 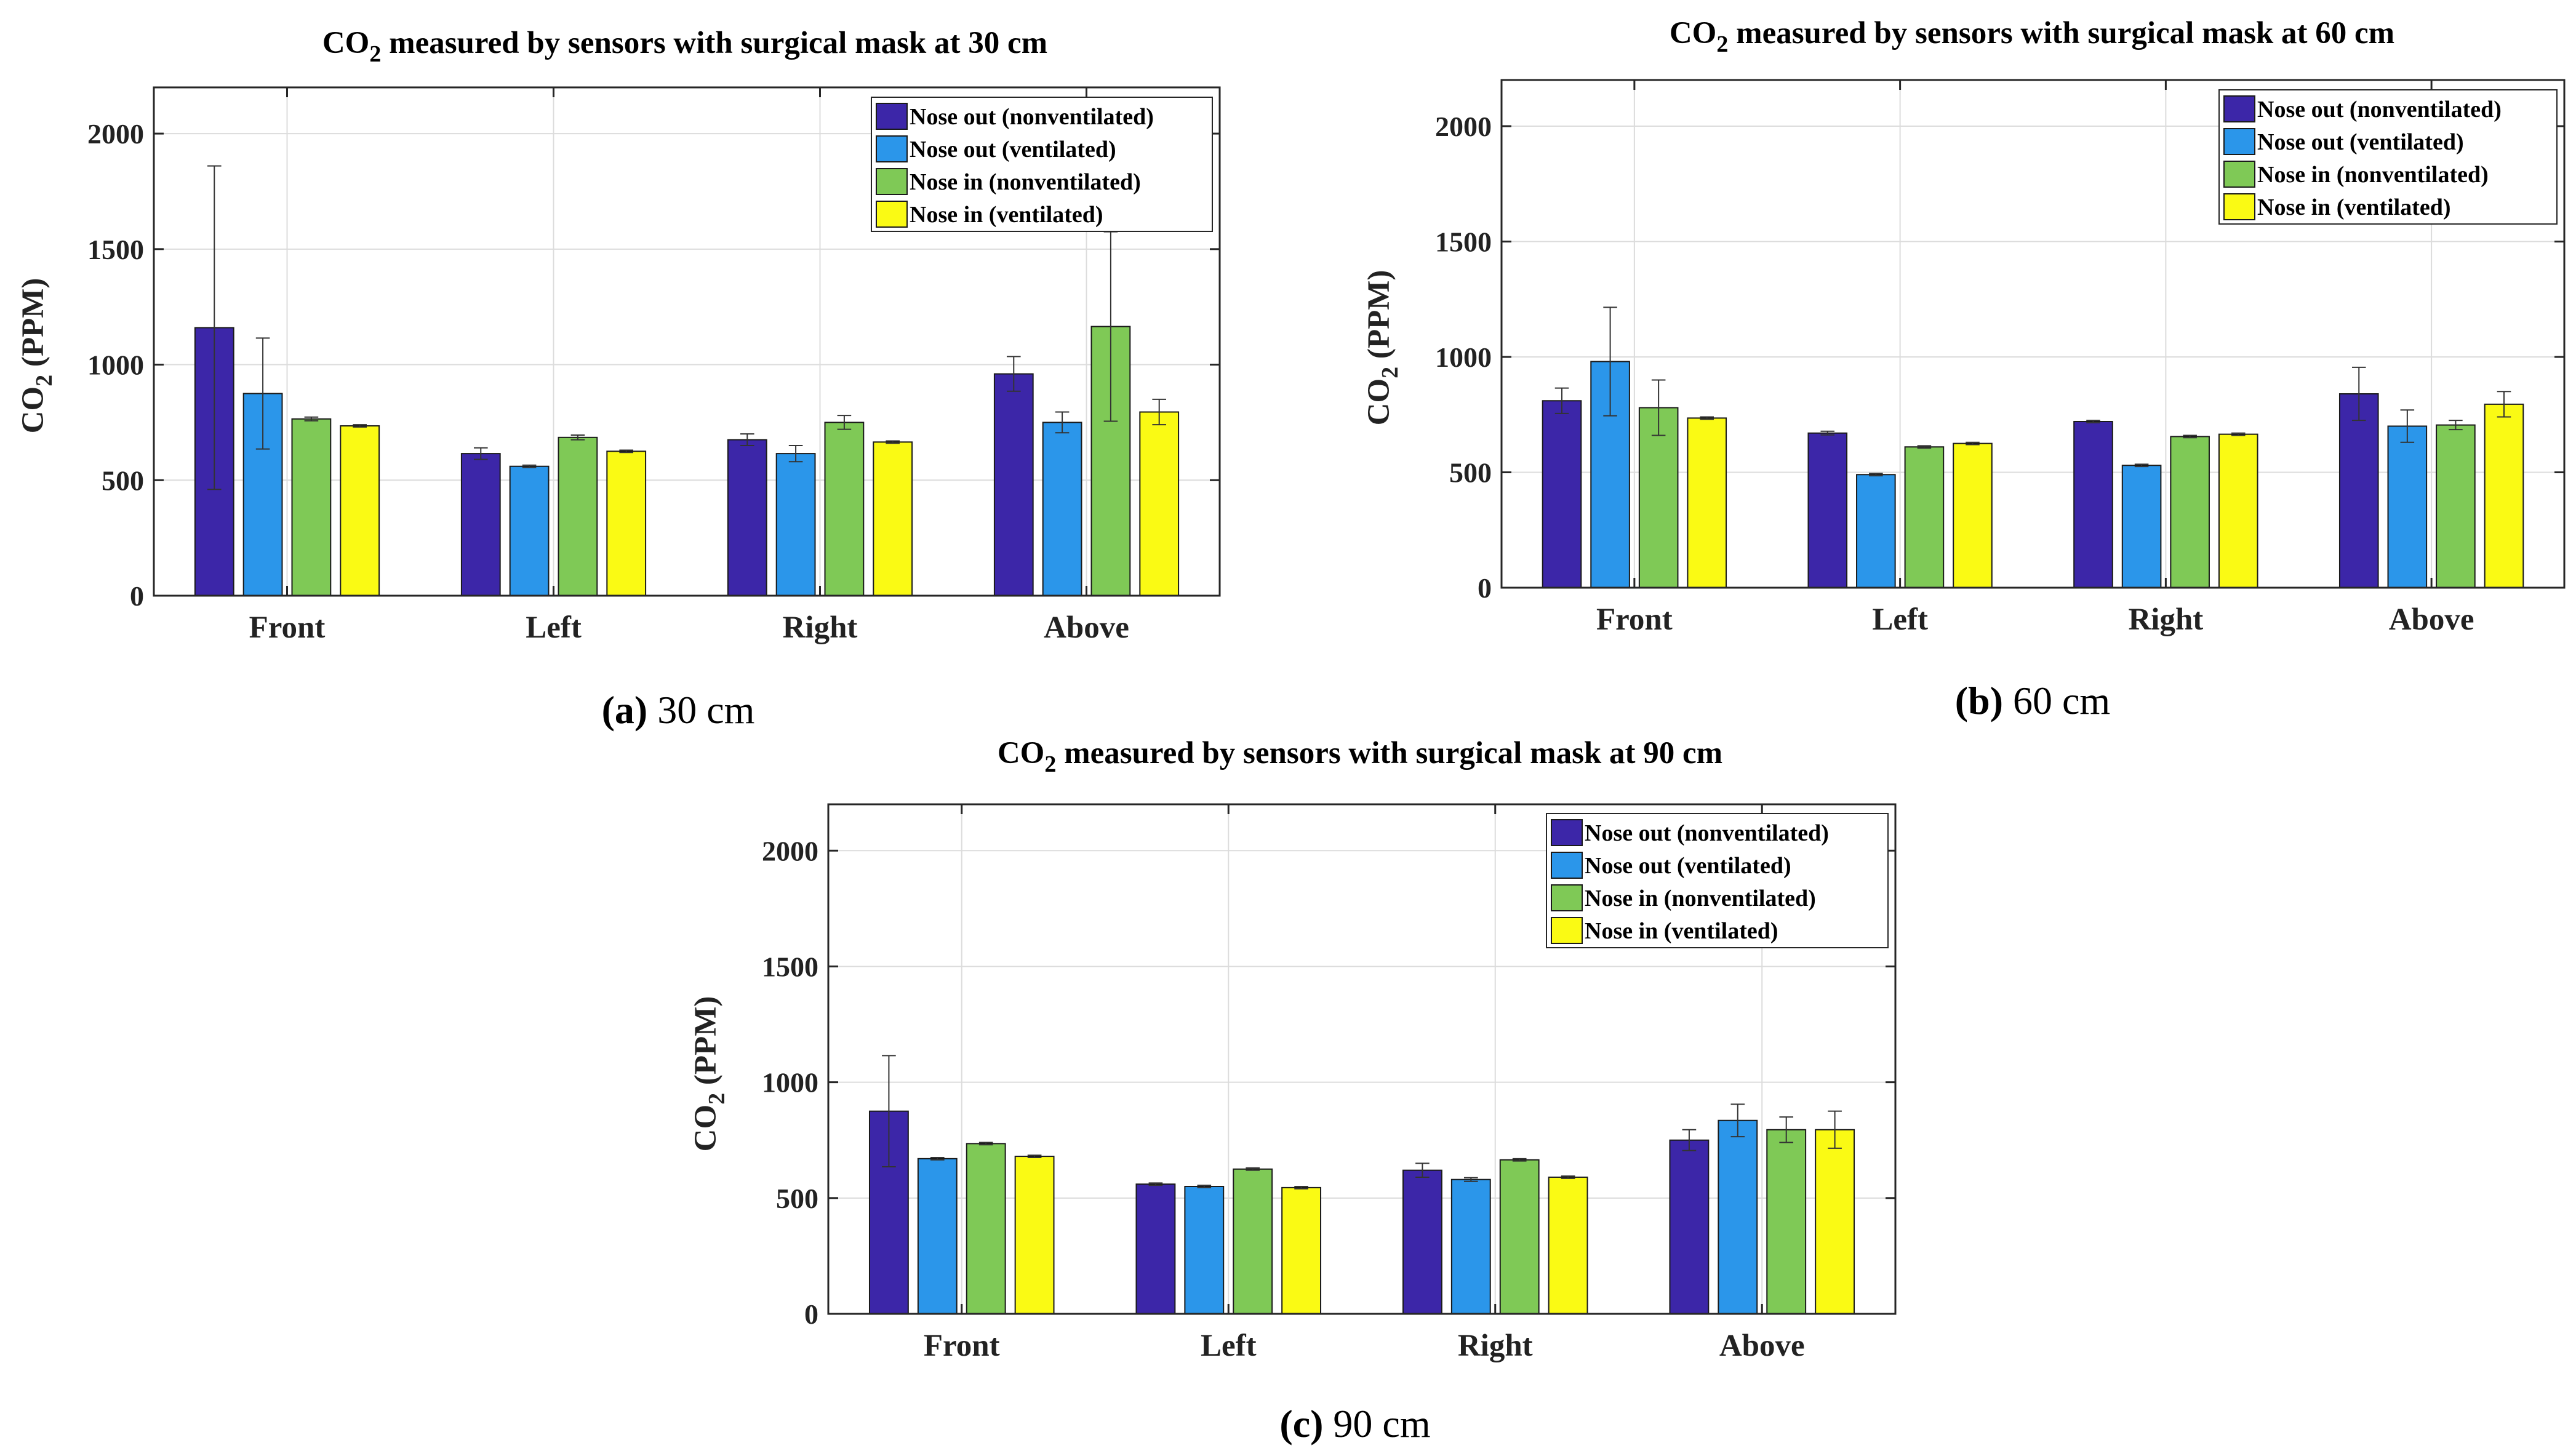 What do you see at coordinates (1354, 1424) in the screenshot?
I see `panel-caption: (c) 90 cm` at bounding box center [1354, 1424].